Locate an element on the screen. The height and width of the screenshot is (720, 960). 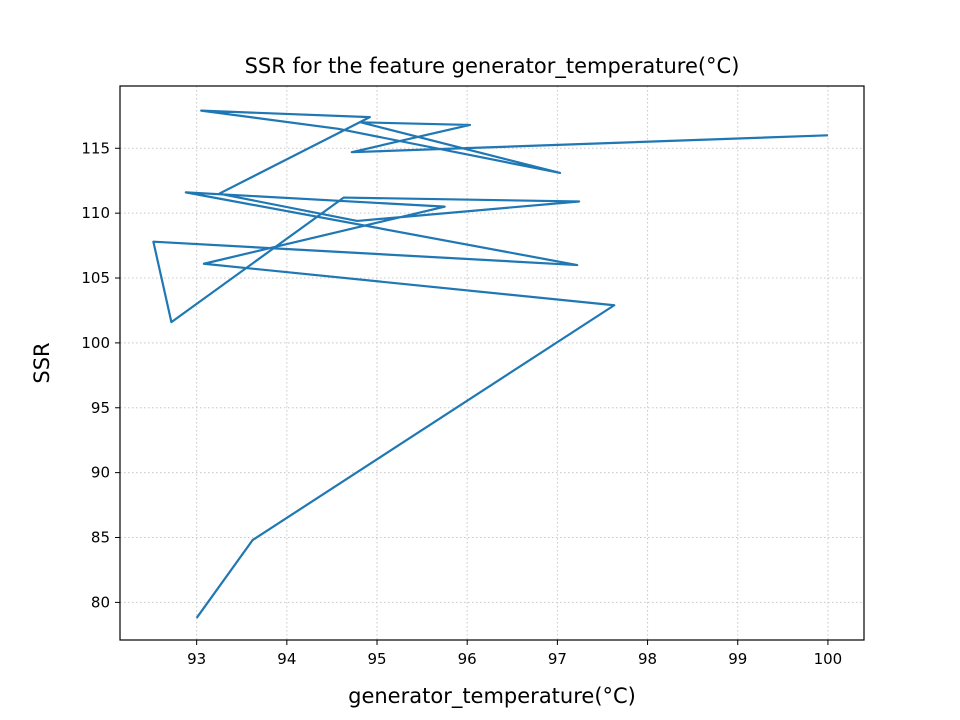
y-tick-label: 100 is located at coordinates (95, 343).